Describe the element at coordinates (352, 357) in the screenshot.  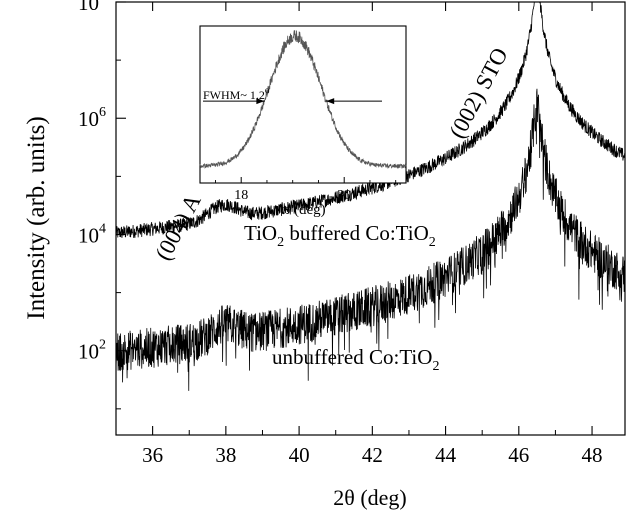
I see `label-unbuffered-main: unbuffered Co:TiO` at that location.